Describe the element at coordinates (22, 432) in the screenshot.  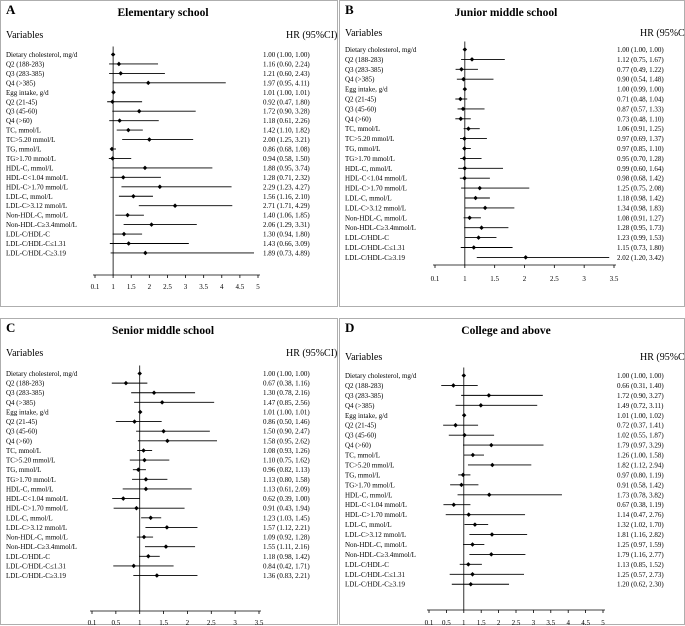
I see `variable-label: Q3 (45-60)` at that location.